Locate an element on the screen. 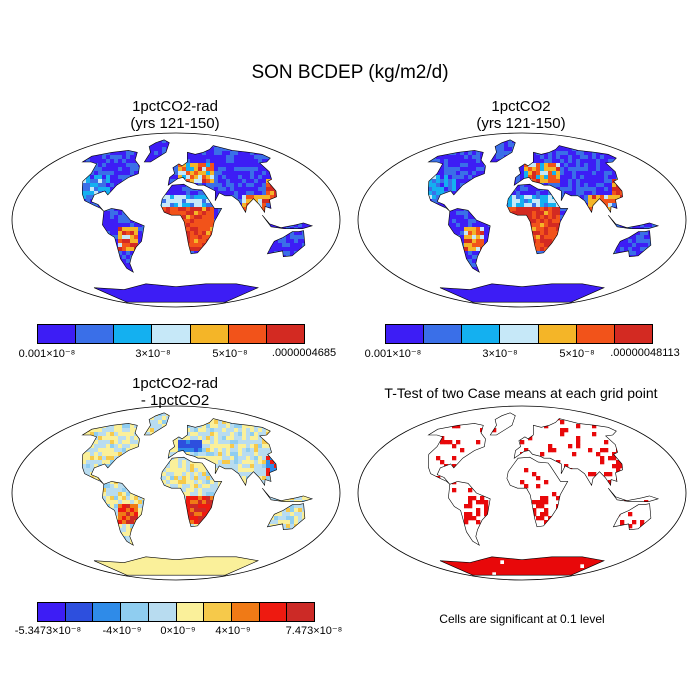  panel2-map is located at coordinates (522, 220).